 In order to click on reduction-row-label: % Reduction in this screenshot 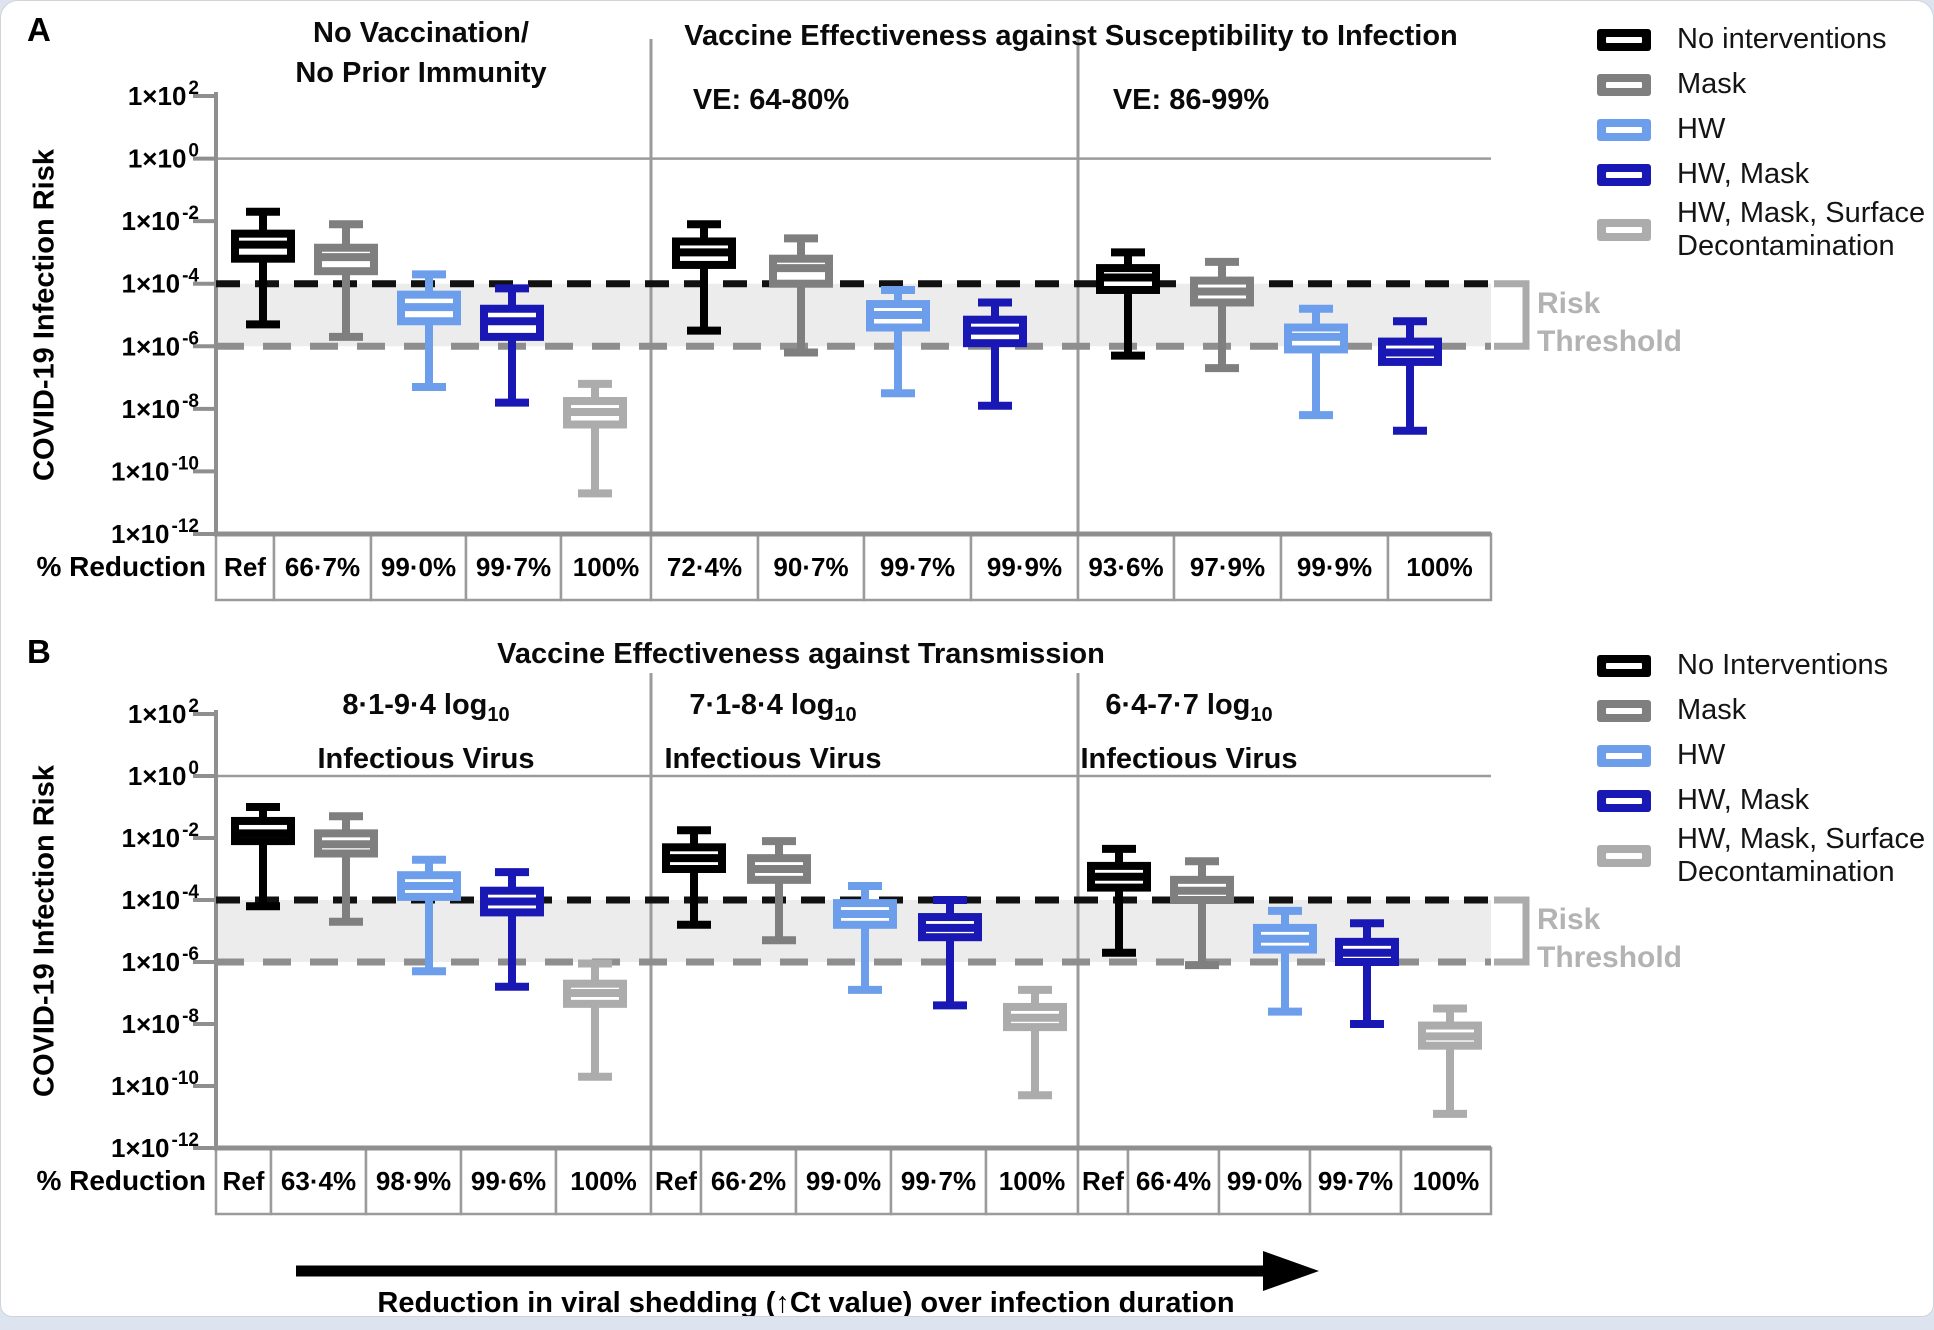, I will do `click(121, 566)`.